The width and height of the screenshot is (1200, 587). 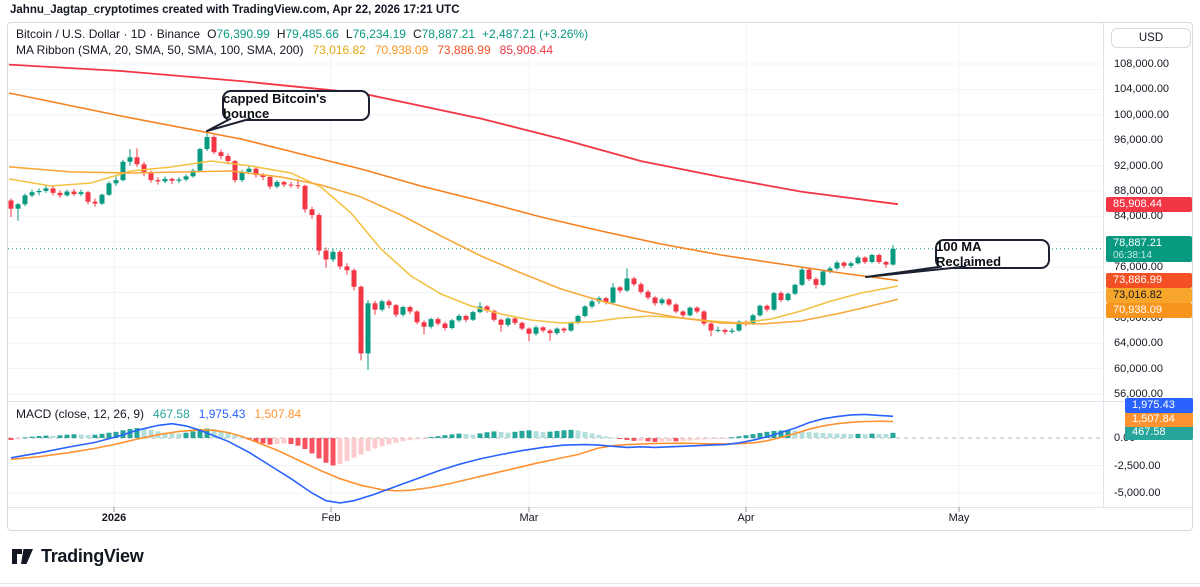 I want to click on macd-signal-value: 1,507.84, so click(x=278, y=414).